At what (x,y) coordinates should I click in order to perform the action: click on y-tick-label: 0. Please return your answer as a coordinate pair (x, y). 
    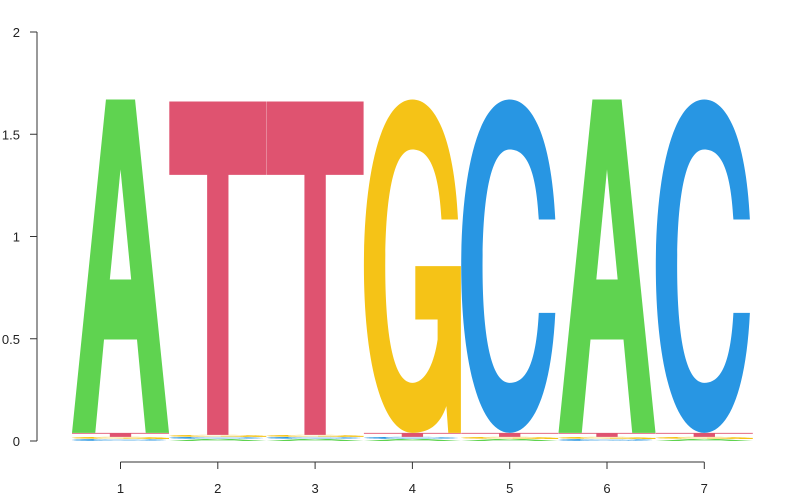
    Looking at the image, I should click on (16, 441).